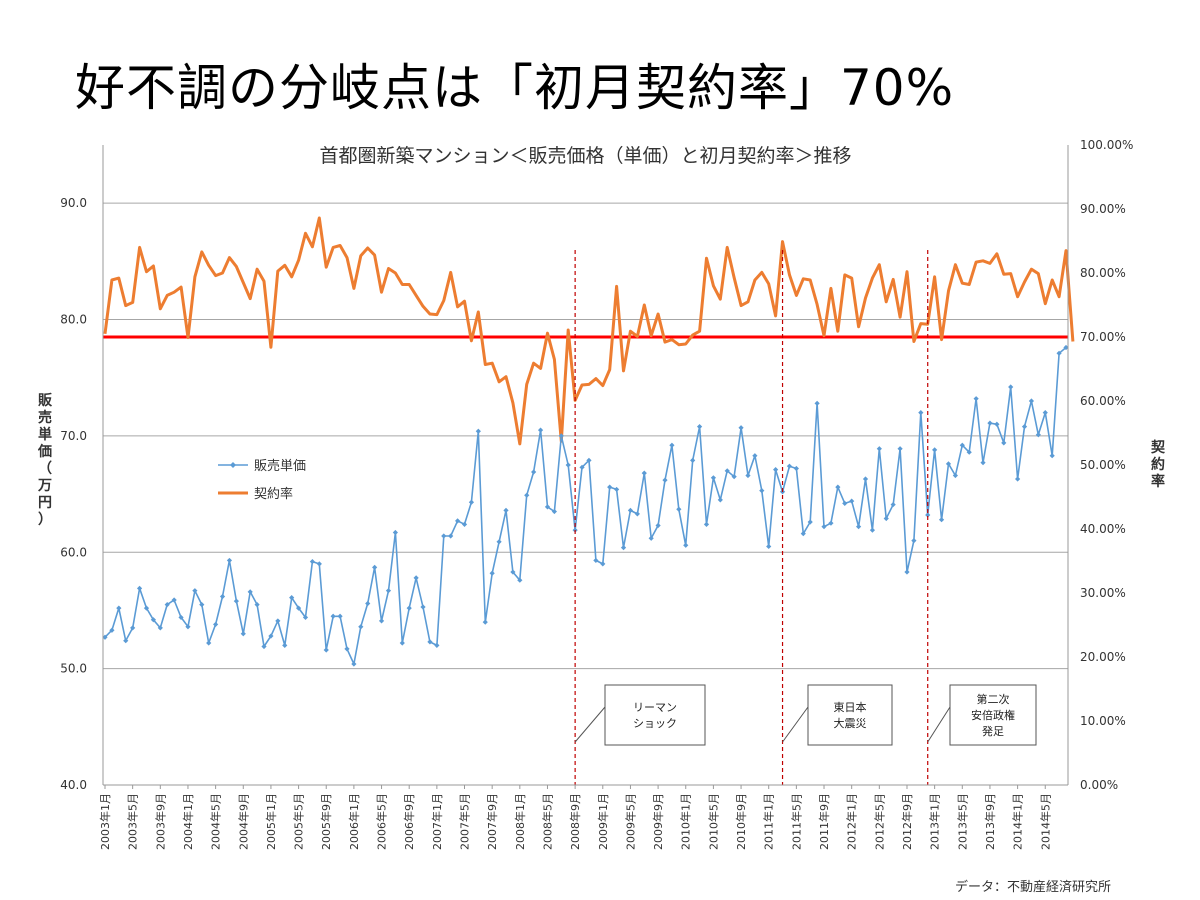 The image size is (1200, 900). What do you see at coordinates (73, 785) in the screenshot?
I see `y-left-tick-label: 40.0` at bounding box center [73, 785].